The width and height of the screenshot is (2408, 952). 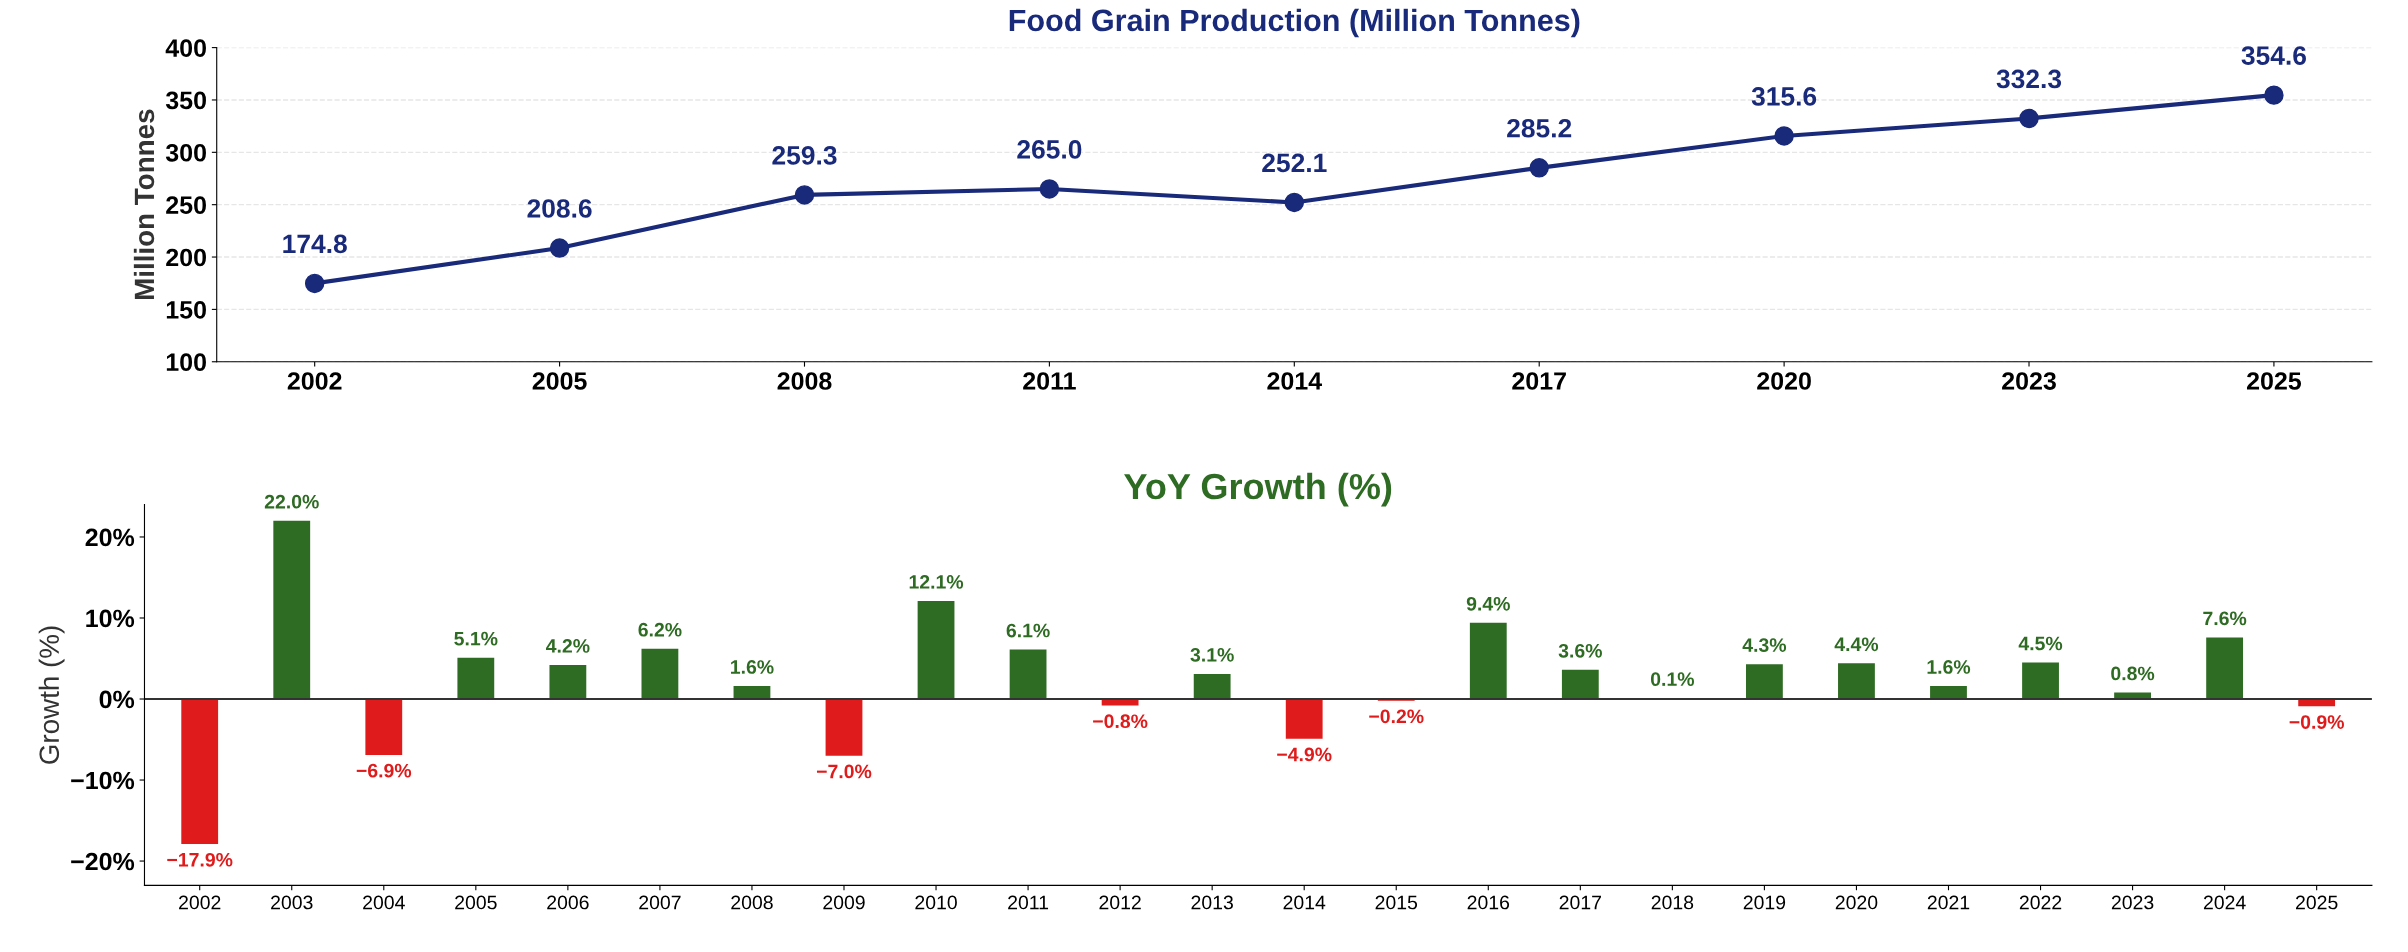 What do you see at coordinates (1488, 902) in the screenshot?
I see `x-tick-label: 2016` at bounding box center [1488, 902].